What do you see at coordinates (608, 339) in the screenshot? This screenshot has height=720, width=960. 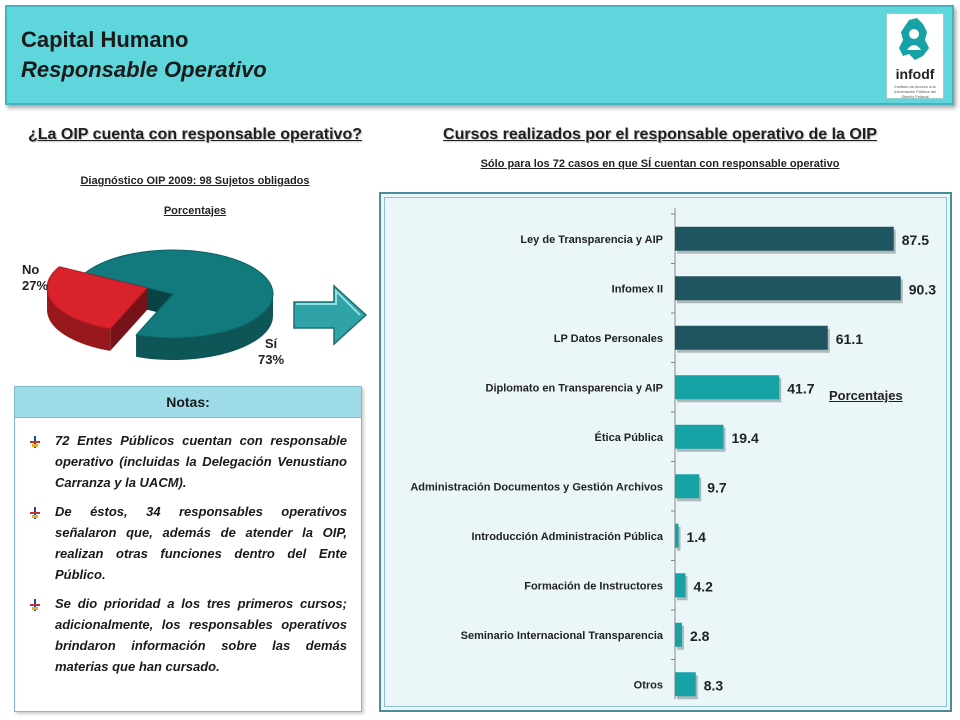 I see `bar-category-label: LP Datos Personales` at bounding box center [608, 339].